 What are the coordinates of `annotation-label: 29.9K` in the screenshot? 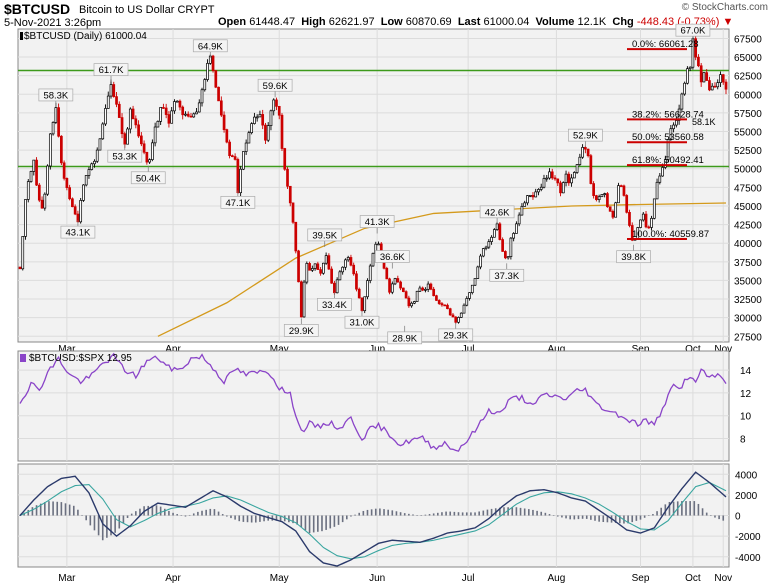 It's located at (301, 331).